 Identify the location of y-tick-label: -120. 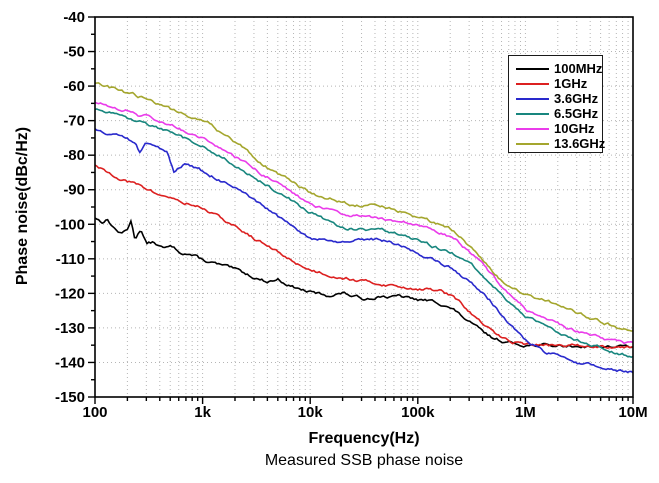
(70, 293).